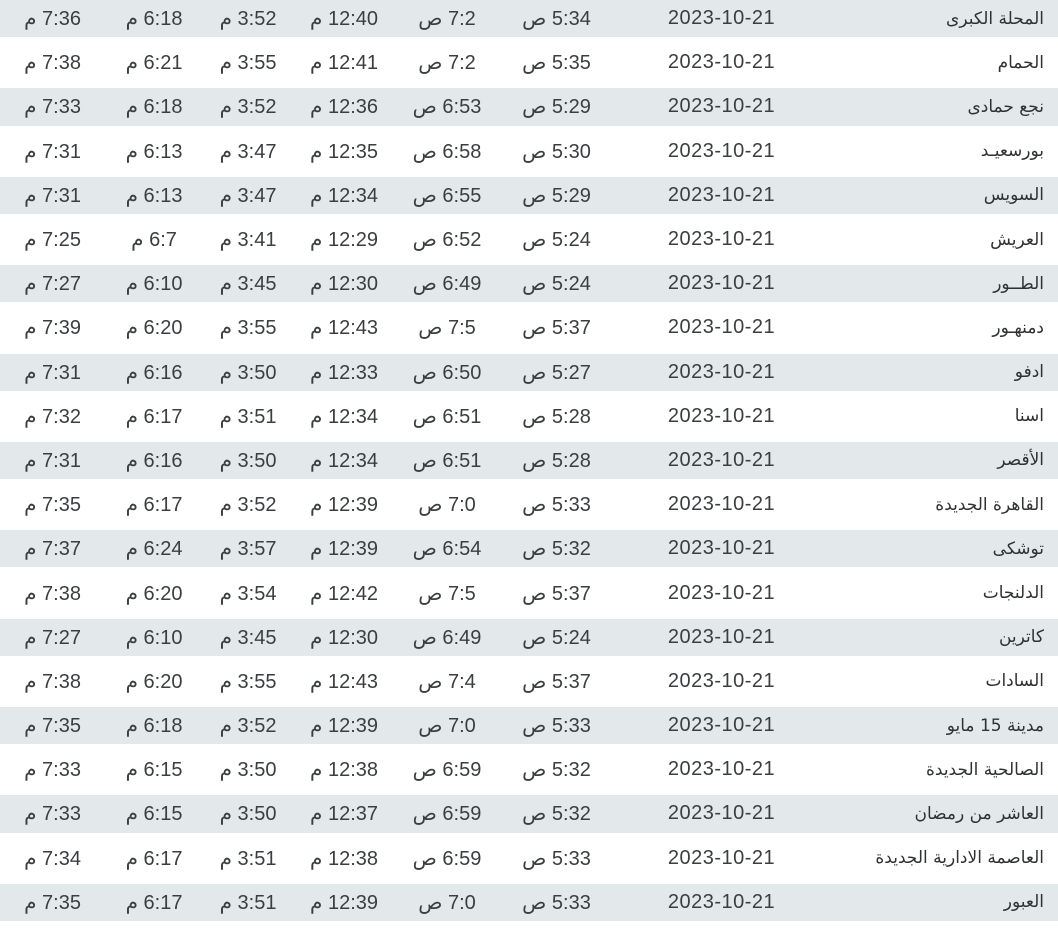 The height and width of the screenshot is (928, 1058). Describe the element at coordinates (248, 549) in the screenshot. I see `asr-time-cell: 3:57 م` at that location.